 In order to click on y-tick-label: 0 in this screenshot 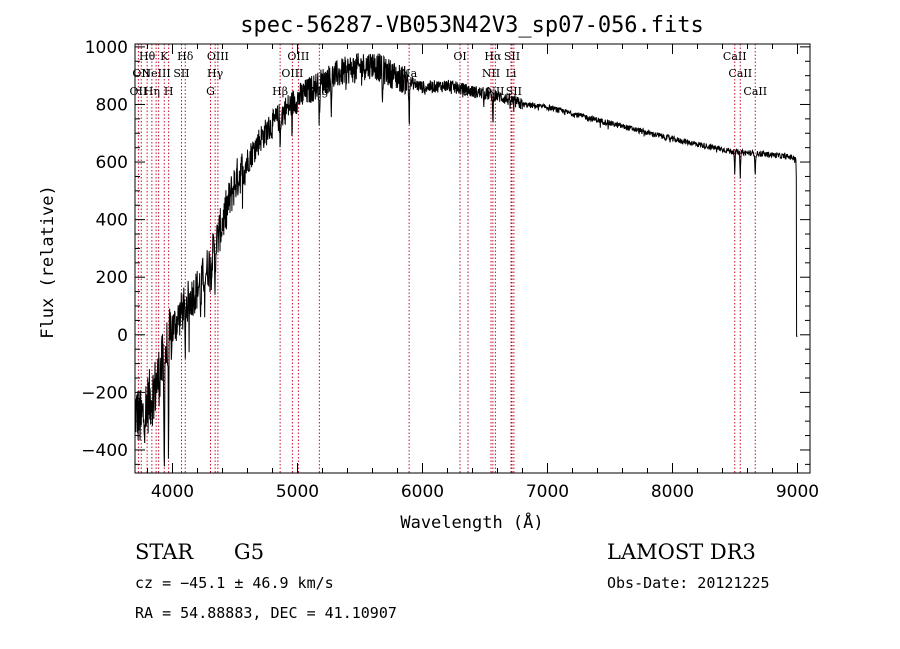, I will do `click(122, 336)`.